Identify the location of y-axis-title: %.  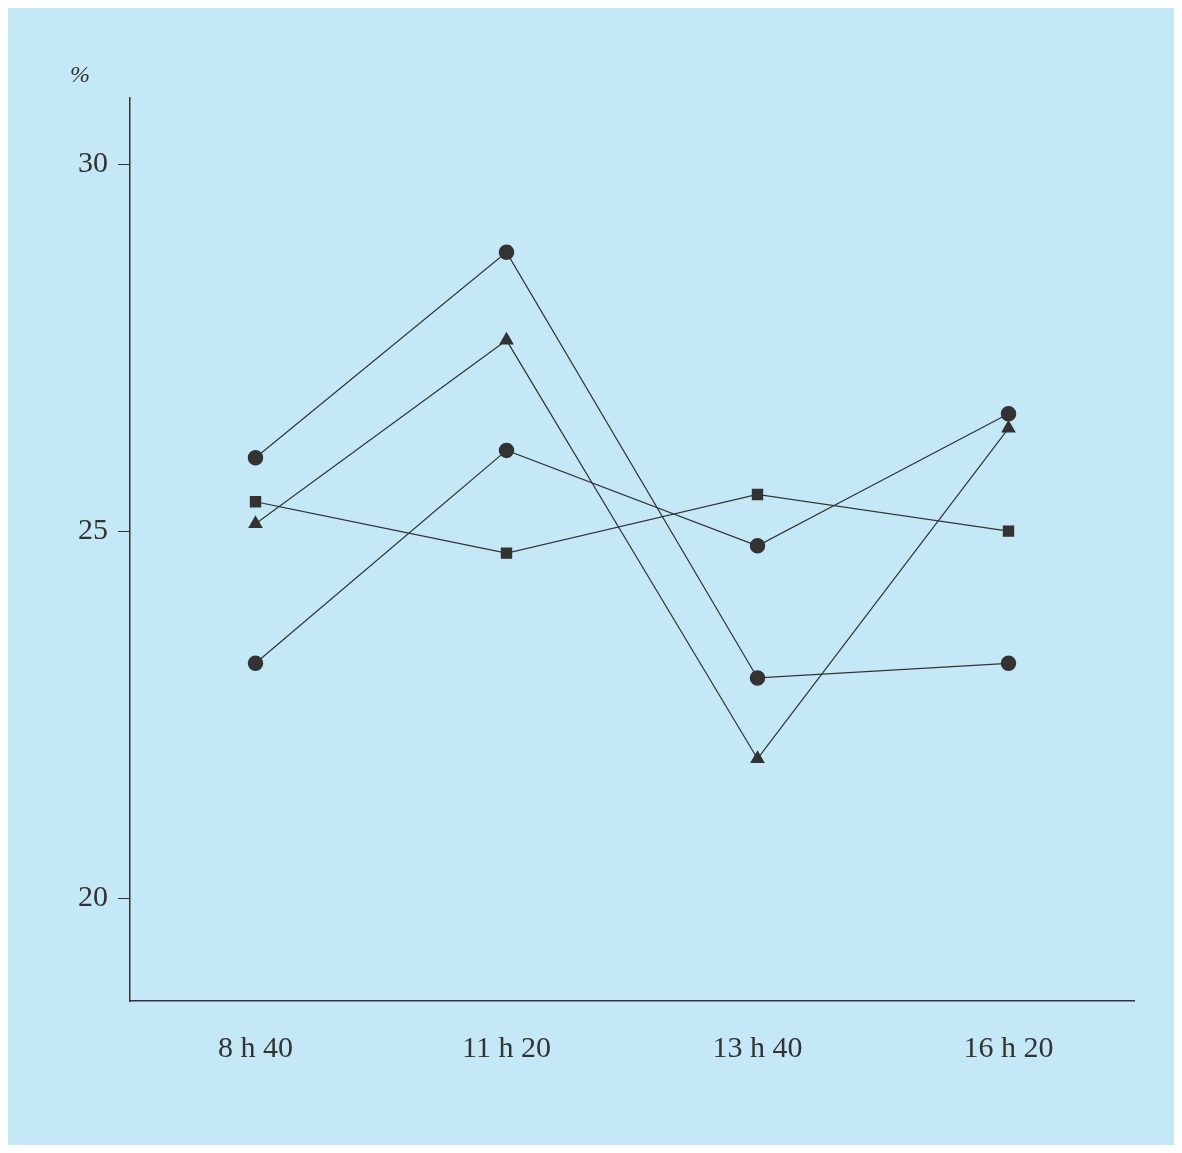
(80, 74).